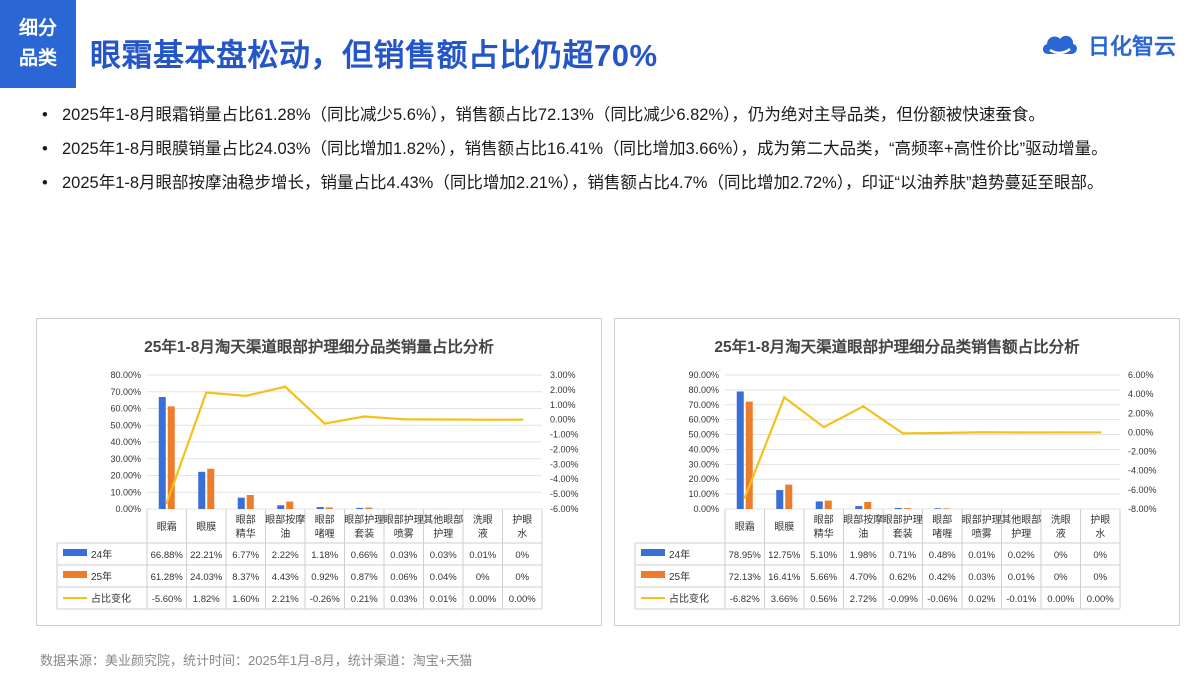  I want to click on section-tag-line1: 细分, so click(37, 28).